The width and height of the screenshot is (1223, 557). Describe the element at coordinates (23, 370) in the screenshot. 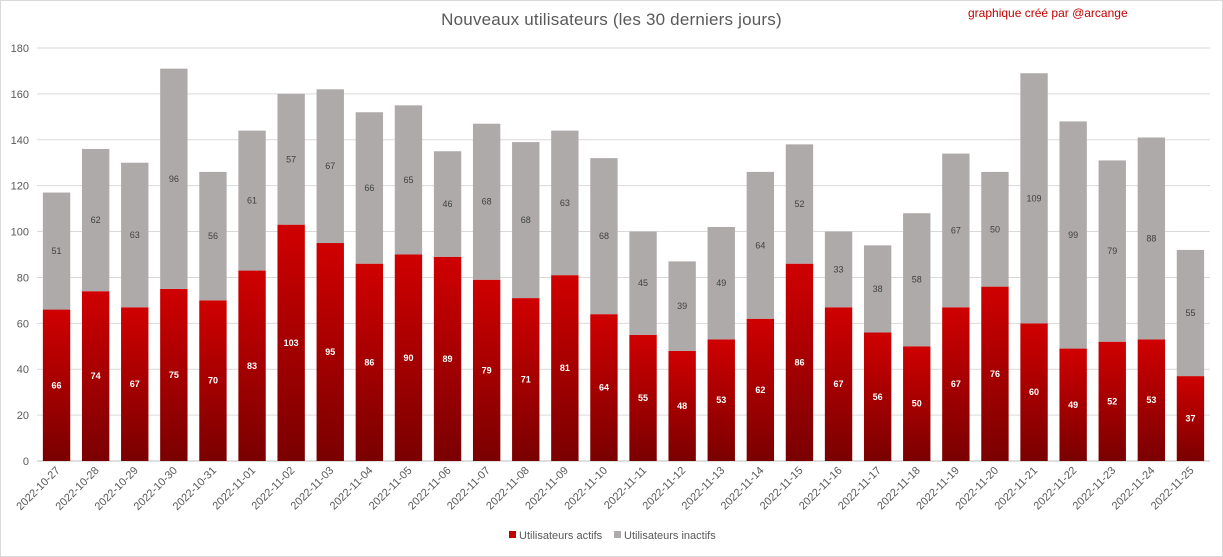

I see `y-tick-label: 40` at that location.